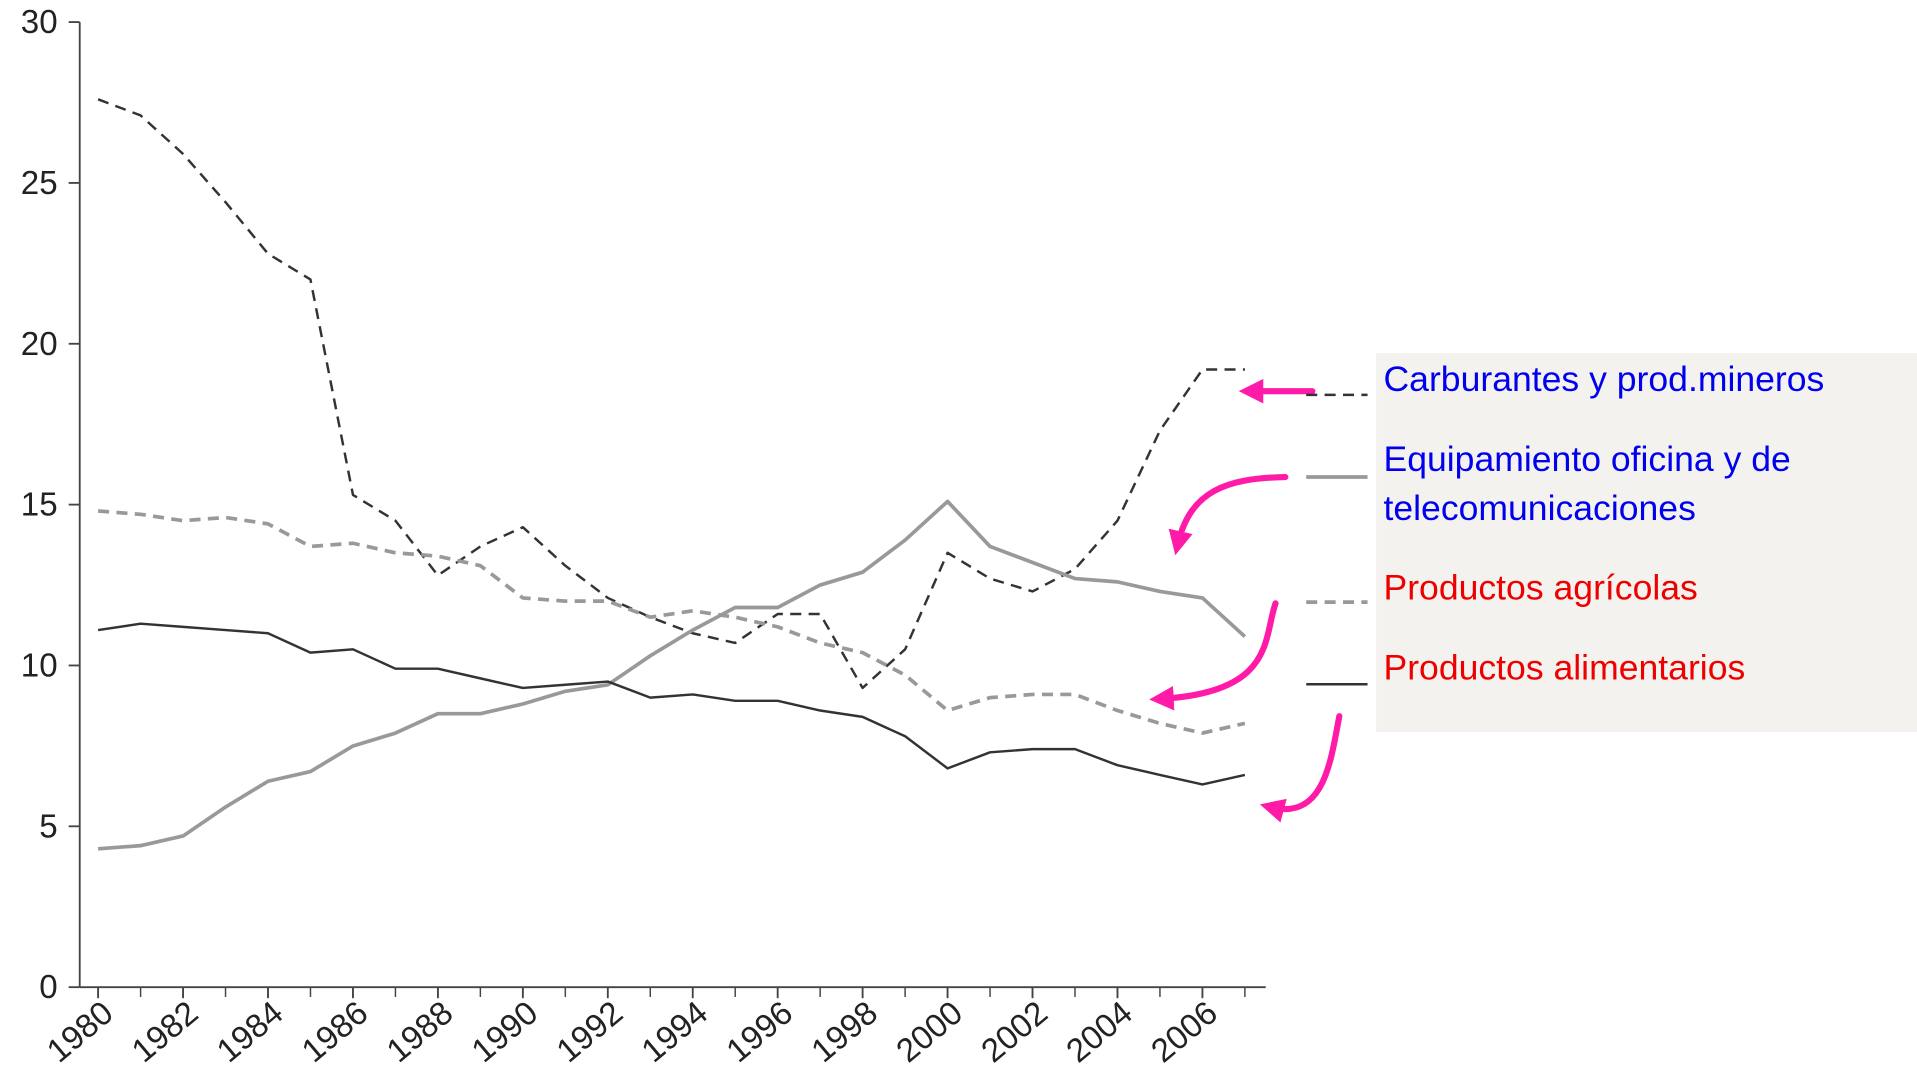 Image resolution: width=1917 pixels, height=1073 pixels. I want to click on legend-item: Carburantes y prod.mineros, so click(1604, 380).